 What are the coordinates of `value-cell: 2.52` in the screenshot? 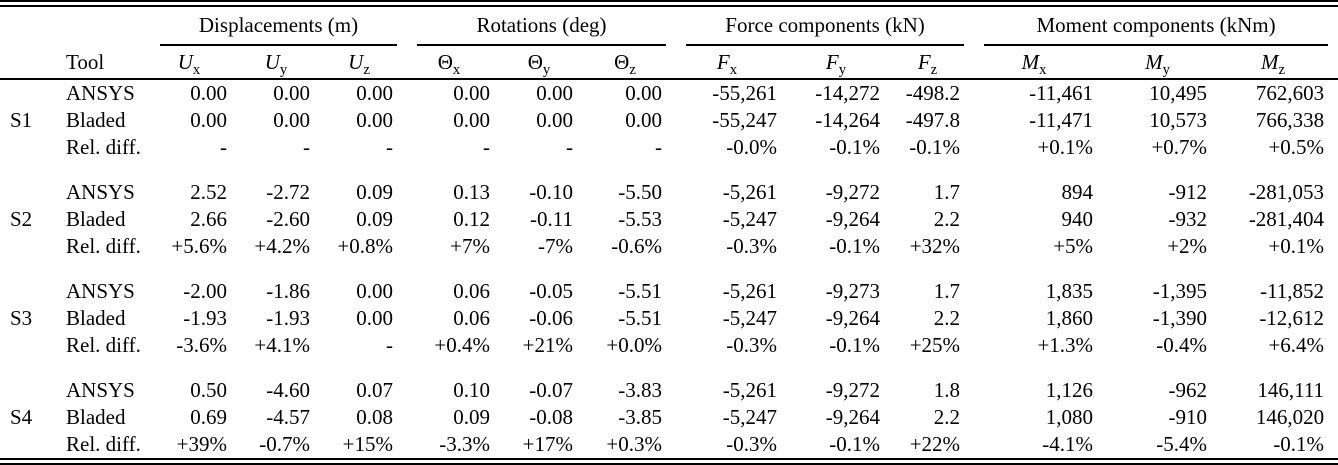 It's located at (208, 192).